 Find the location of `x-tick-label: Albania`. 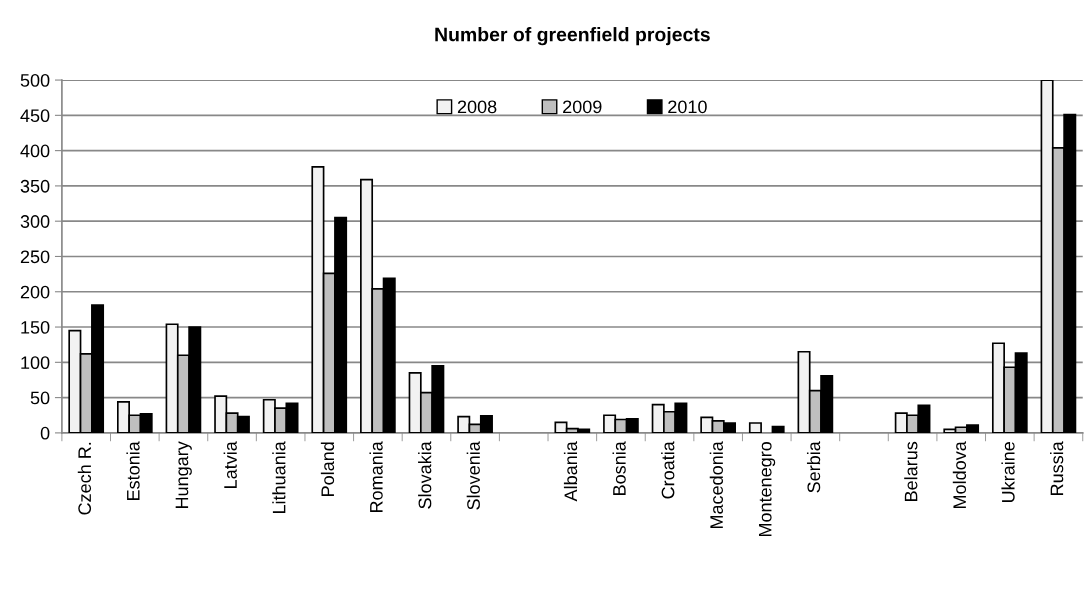

x-tick-label: Albania is located at coordinates (570, 471).